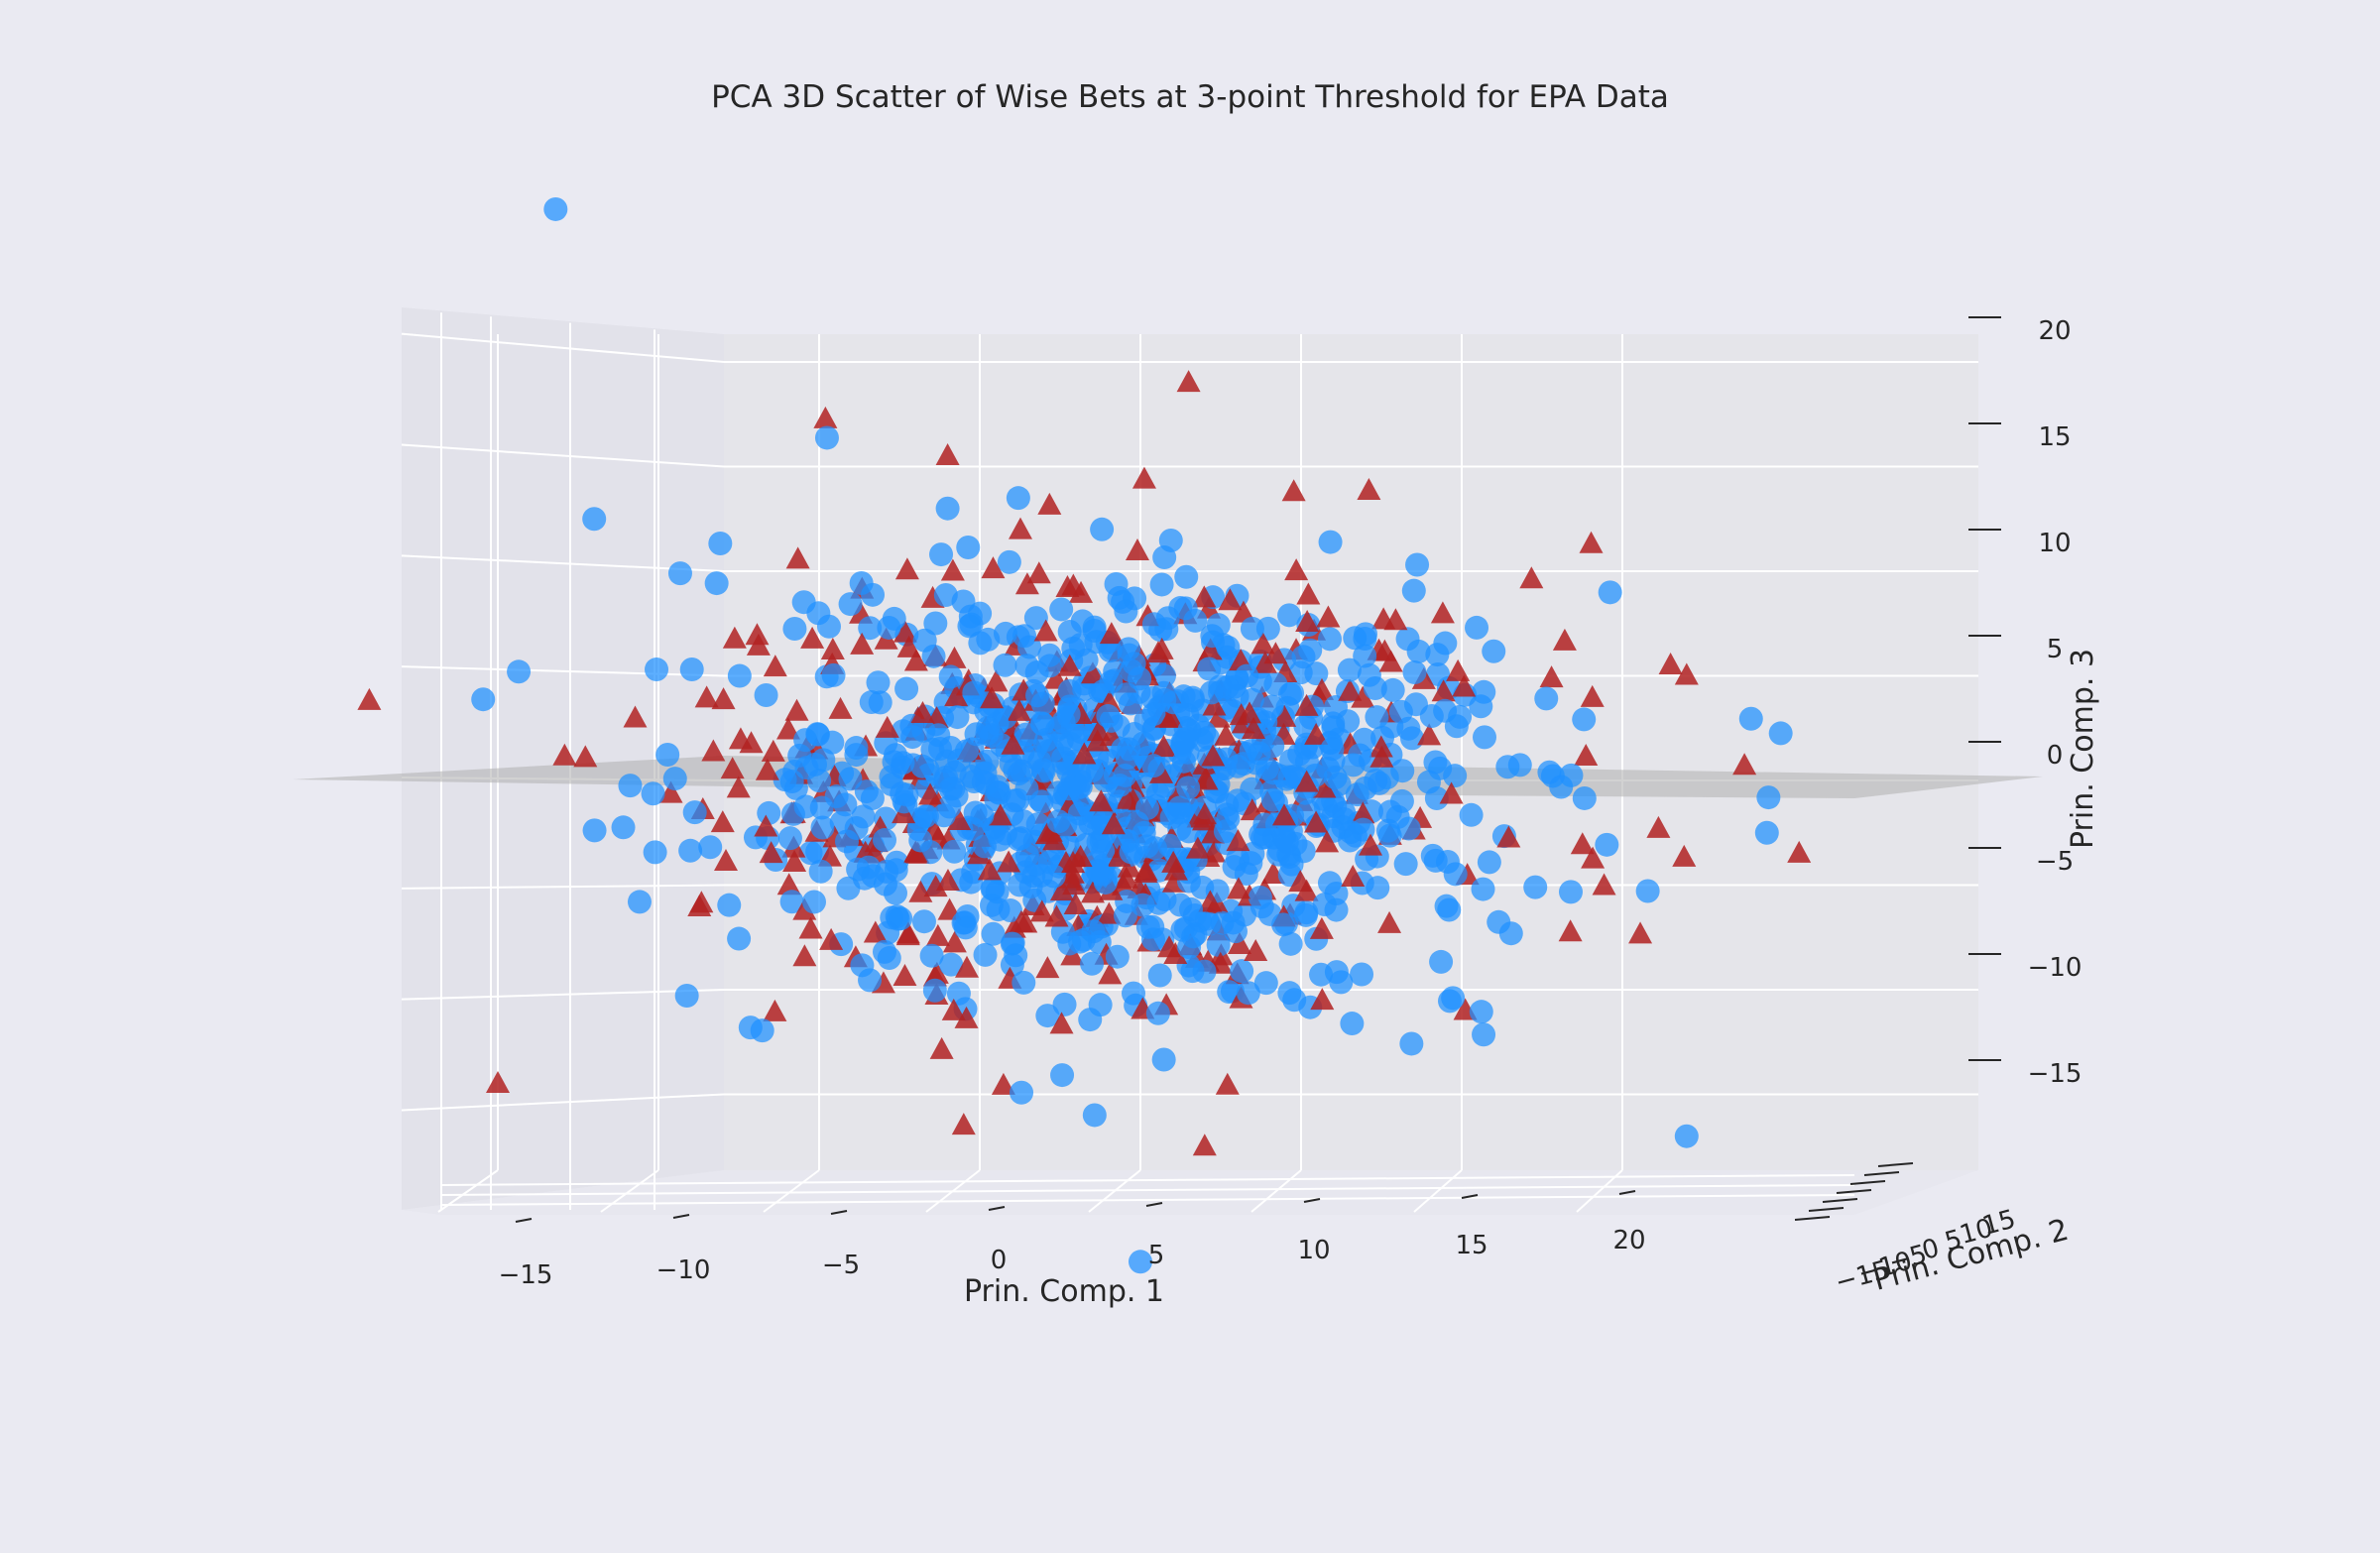 This screenshot has width=2380, height=1553. I want to click on x-tick-label: 5, so click(1156, 1255).